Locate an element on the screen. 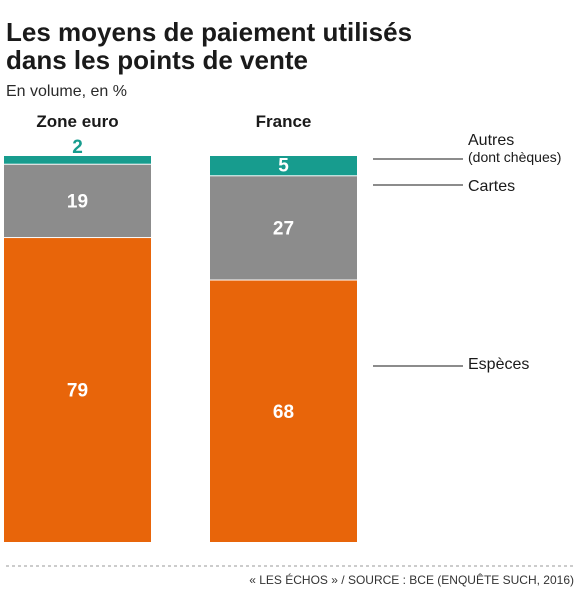  data-label: 2 is located at coordinates (77, 147).